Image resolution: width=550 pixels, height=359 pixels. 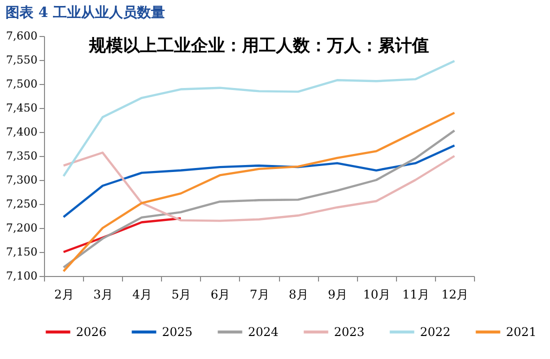 I want to click on legend-label: 2021, so click(x=521, y=332).